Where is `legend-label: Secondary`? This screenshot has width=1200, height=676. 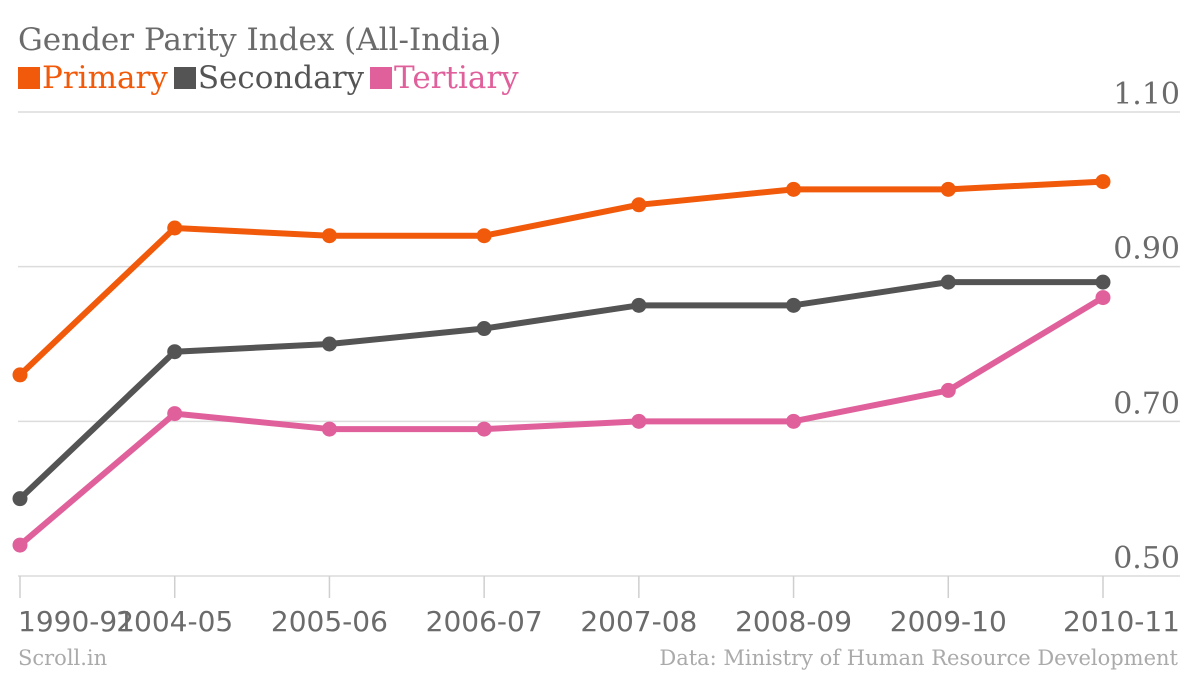 legend-label: Secondary is located at coordinates (281, 78).